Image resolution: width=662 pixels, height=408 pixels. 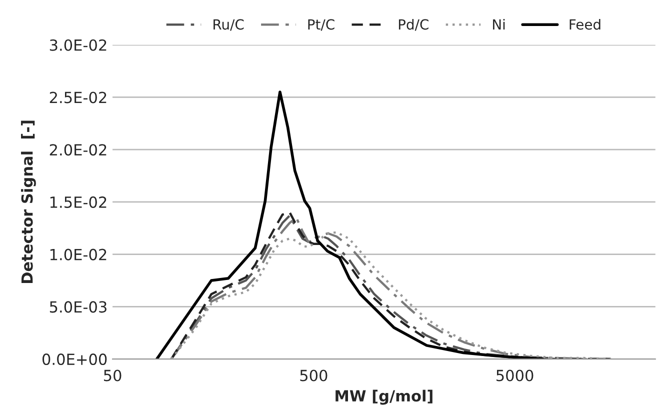 What do you see at coordinates (78, 202) in the screenshot?
I see `y-tick-label: 1.5E-02` at bounding box center [78, 202].